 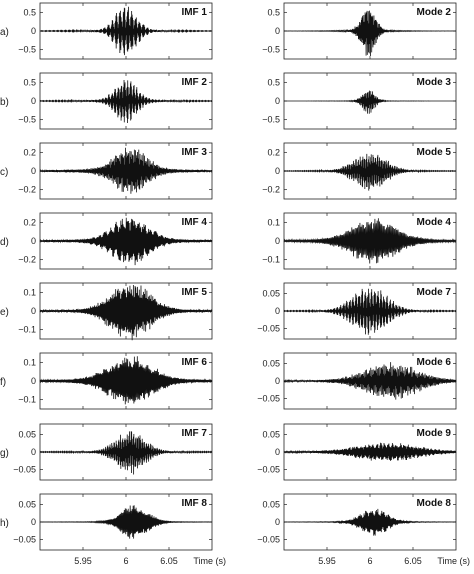 What do you see at coordinates (434, 503) in the screenshot?
I see `panel-label: Mode 8` at bounding box center [434, 503].